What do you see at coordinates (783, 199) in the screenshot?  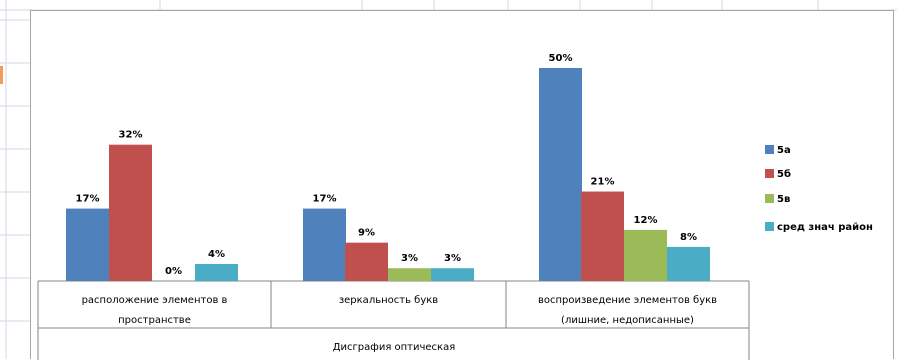 I see `legend-label-3: 5в` at bounding box center [783, 199].